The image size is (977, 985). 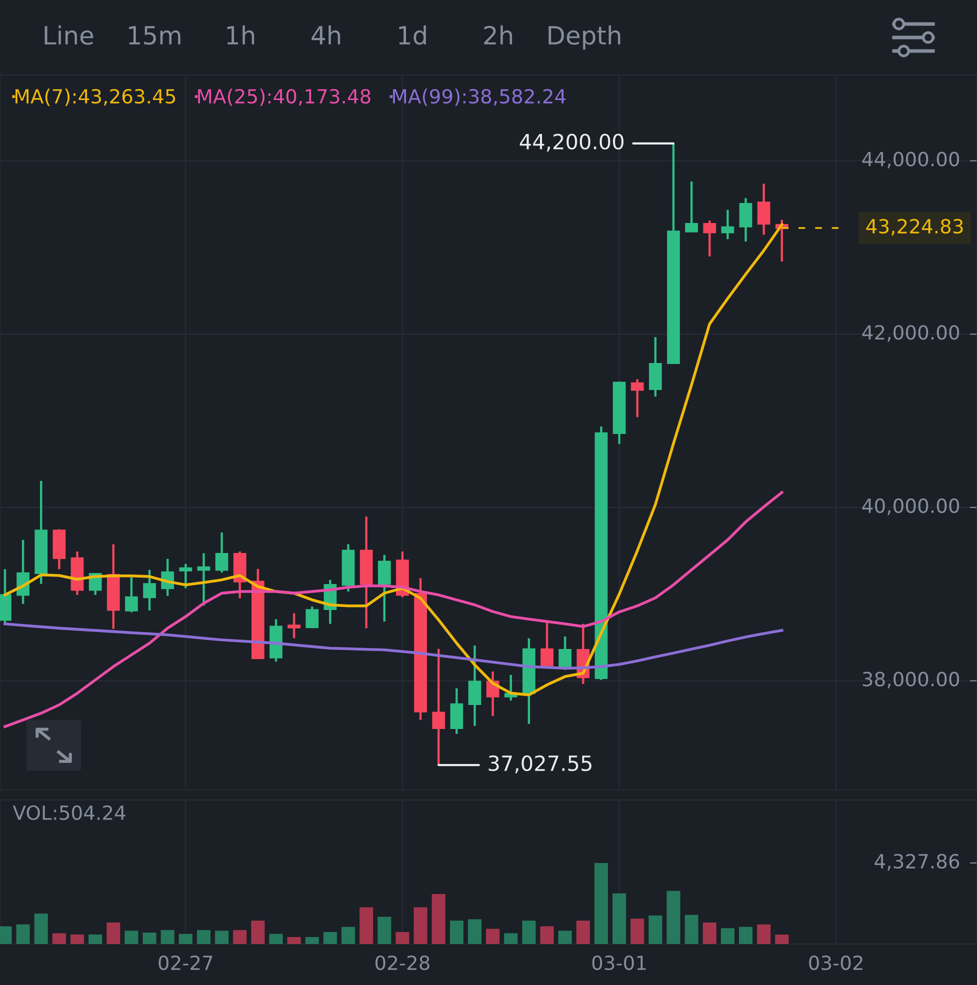 I want to click on annotation: VOL:504.24, so click(x=69, y=812).